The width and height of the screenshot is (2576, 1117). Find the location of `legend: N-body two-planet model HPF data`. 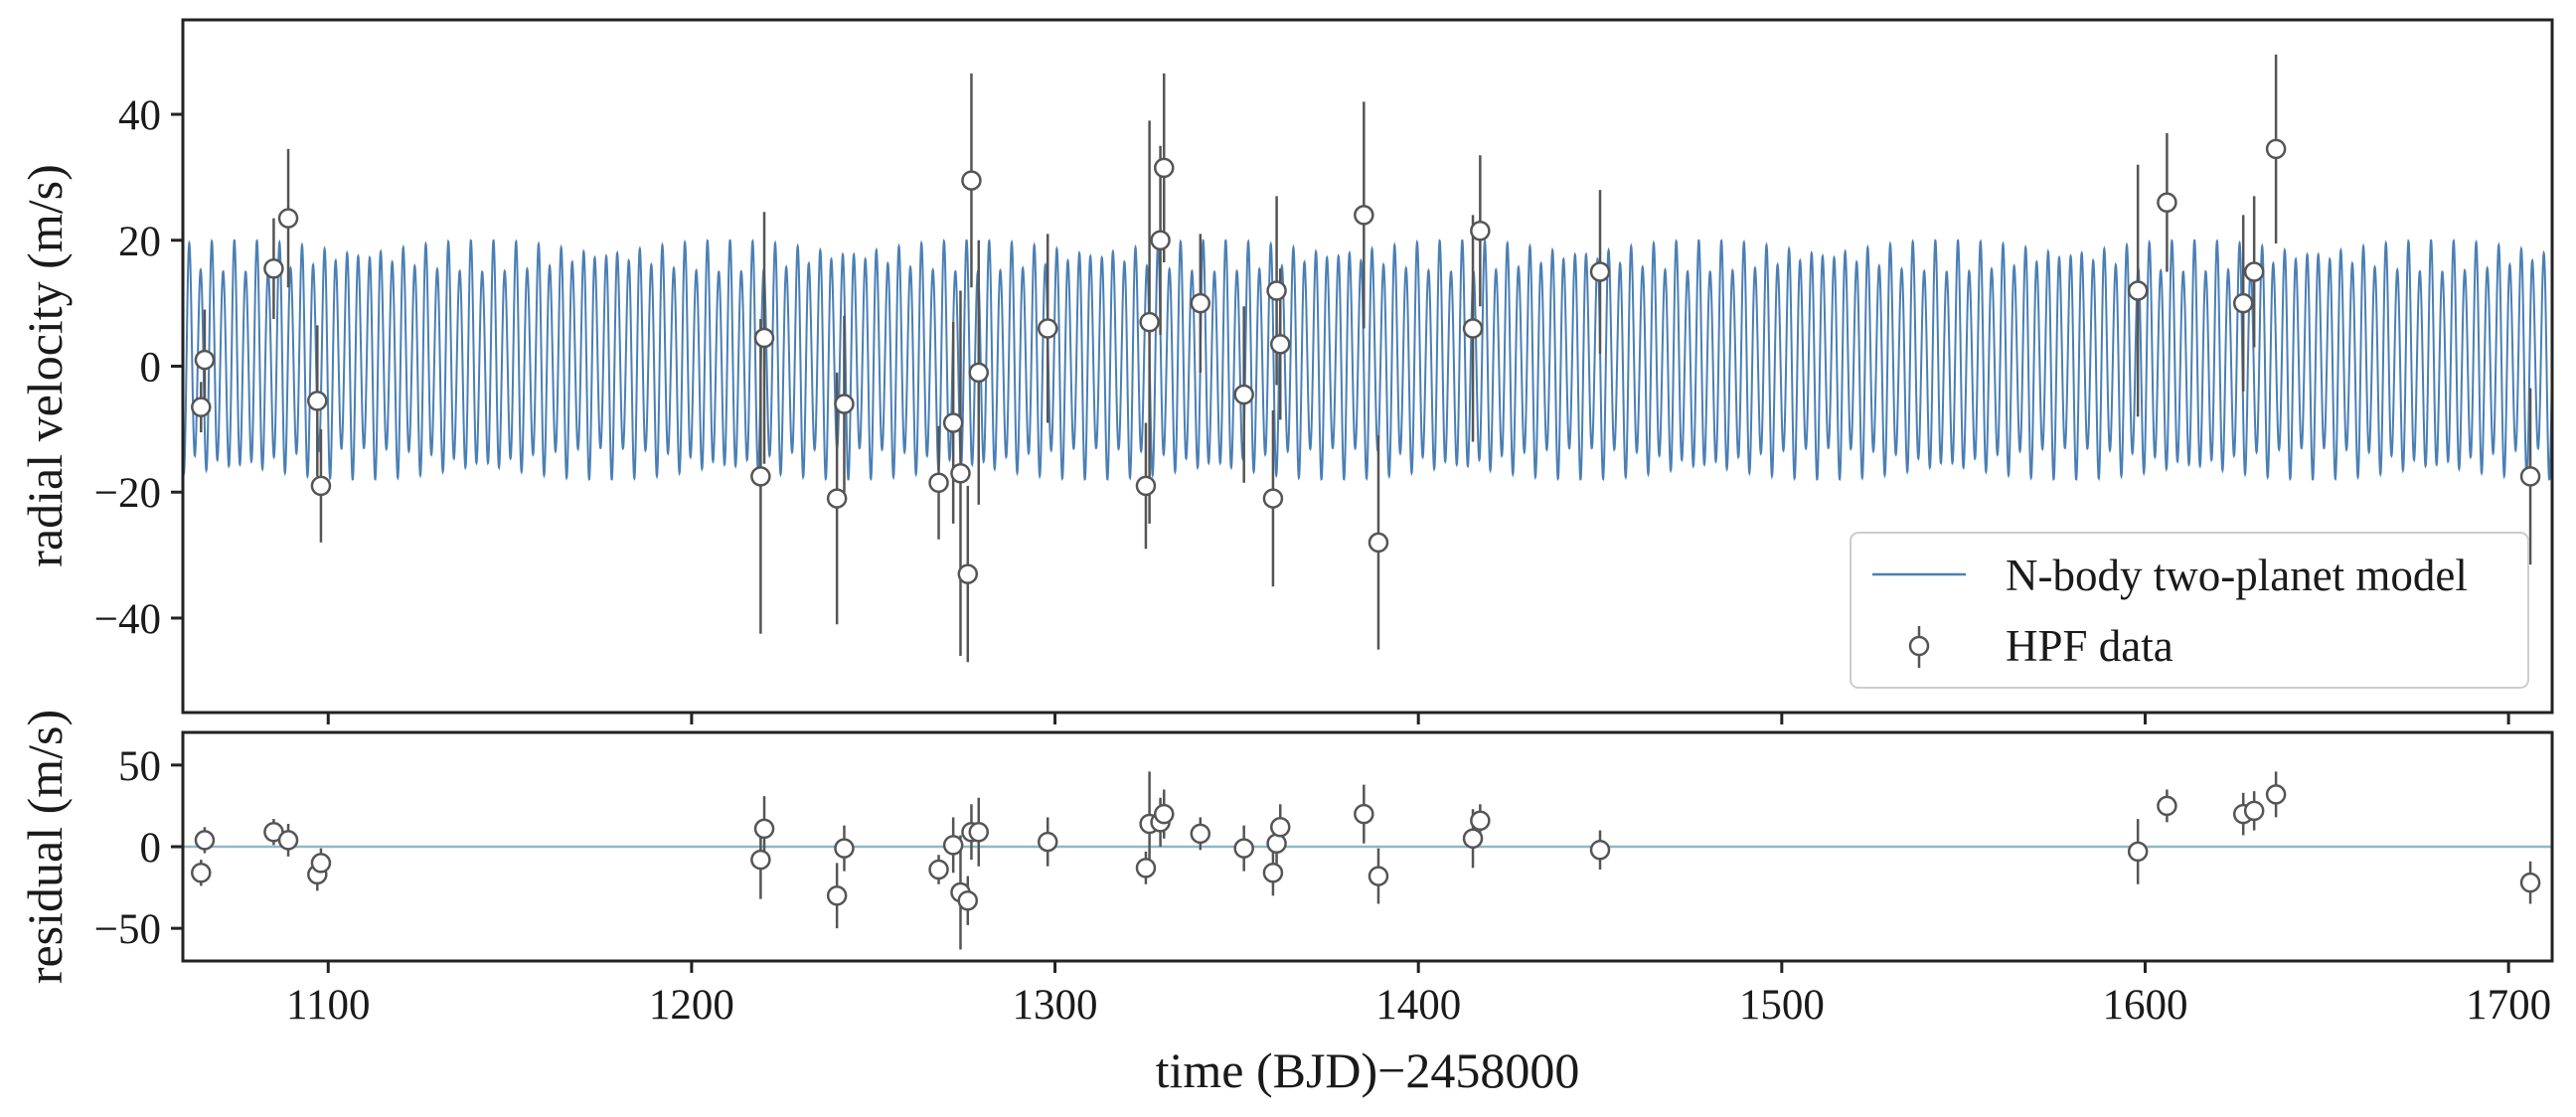

legend: N-body two-planet model HPF data is located at coordinates (2189, 611).